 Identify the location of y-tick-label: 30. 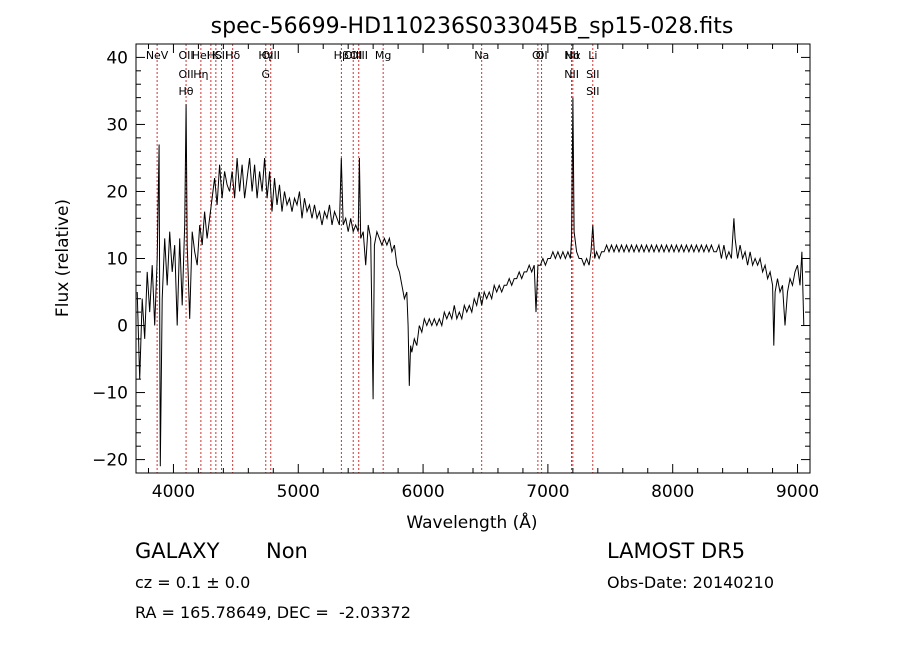
(117, 125).